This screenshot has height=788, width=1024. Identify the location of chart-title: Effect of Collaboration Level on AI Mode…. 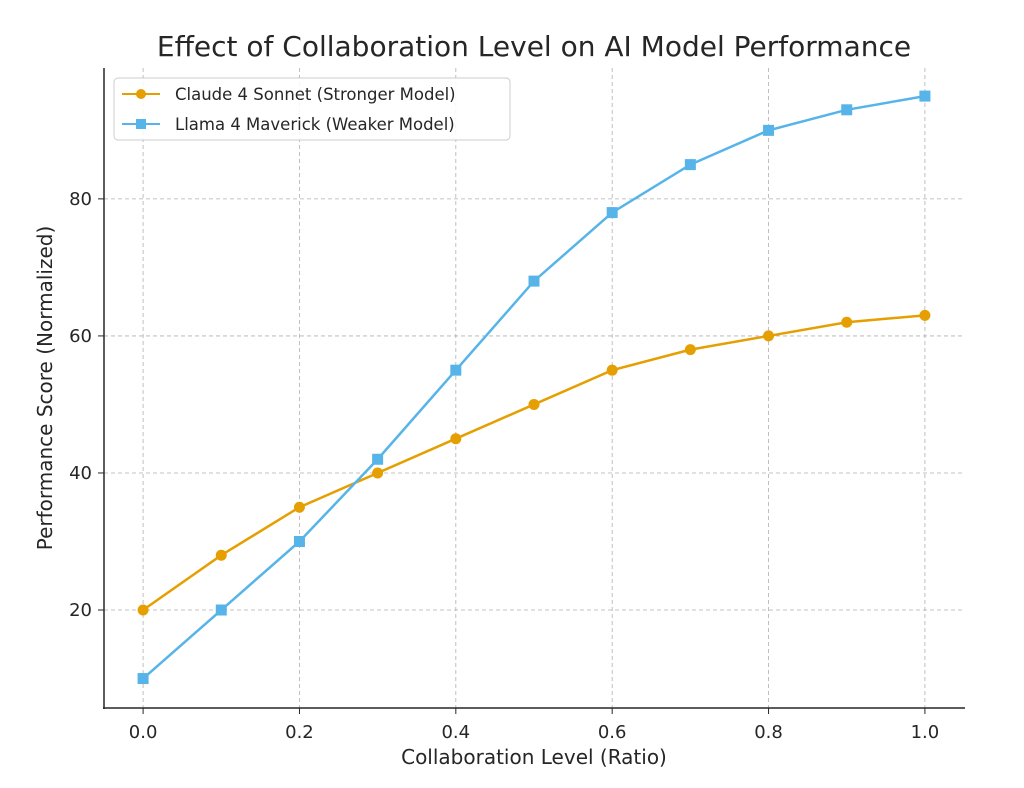
(534, 46).